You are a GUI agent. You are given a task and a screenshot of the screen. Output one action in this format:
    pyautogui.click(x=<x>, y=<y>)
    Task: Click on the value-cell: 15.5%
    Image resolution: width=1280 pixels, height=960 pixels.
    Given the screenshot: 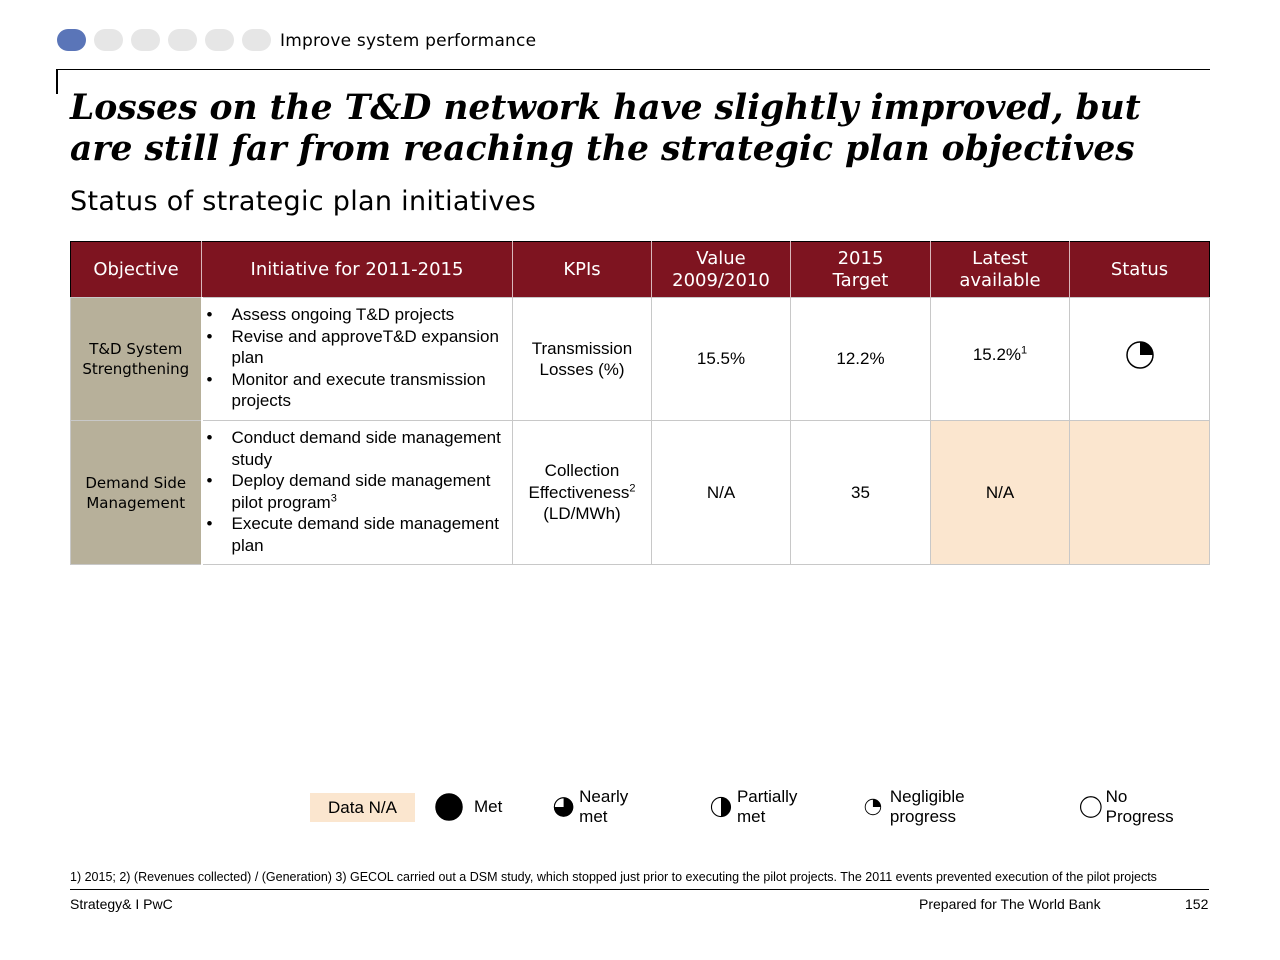 What is the action you would take?
    pyautogui.click(x=721, y=359)
    